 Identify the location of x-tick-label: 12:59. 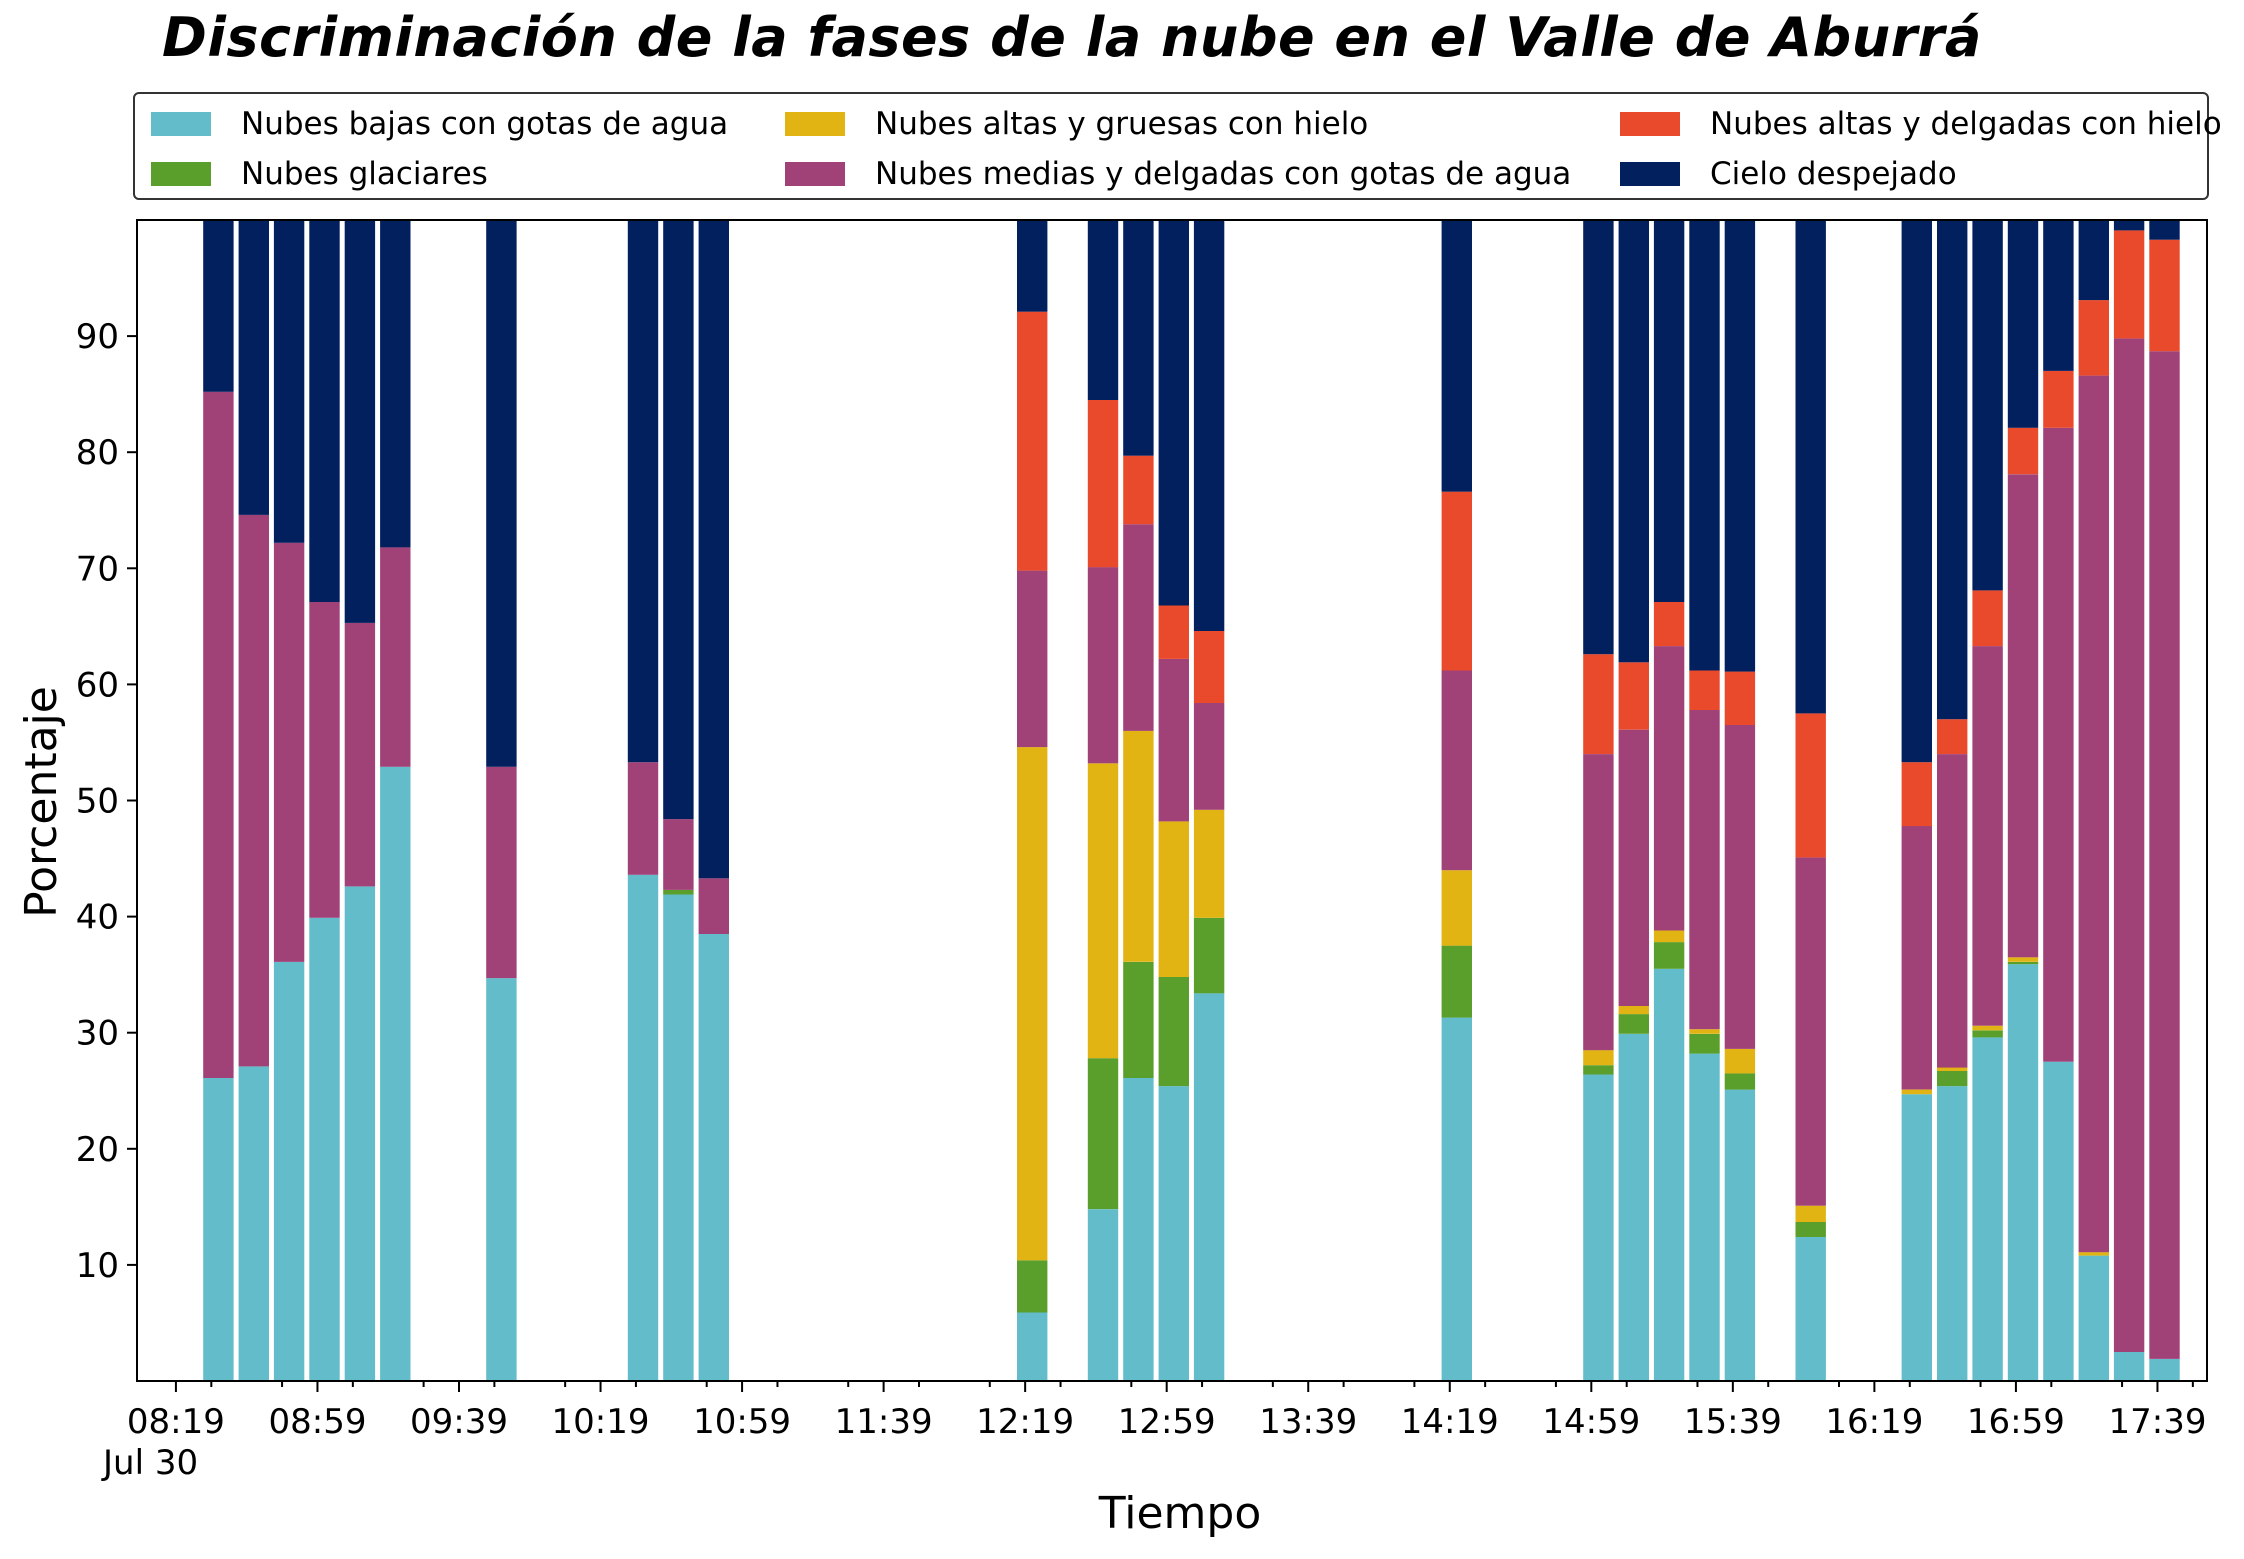
(1167, 1422).